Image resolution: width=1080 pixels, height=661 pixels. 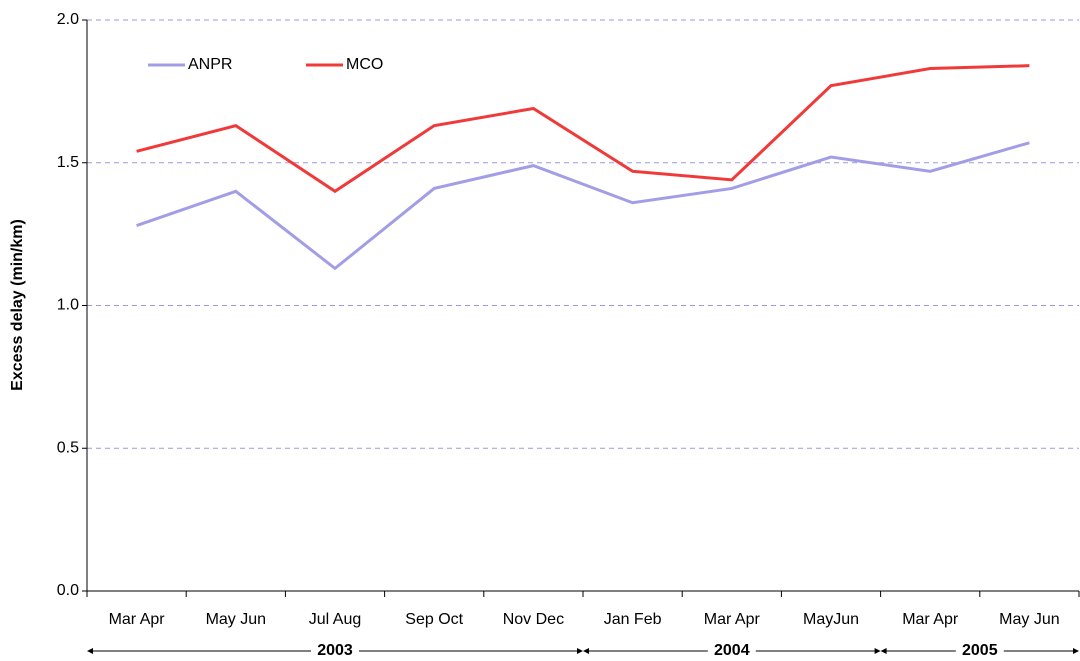 I want to click on y-tick-label: 0.5, so click(x=68, y=447).